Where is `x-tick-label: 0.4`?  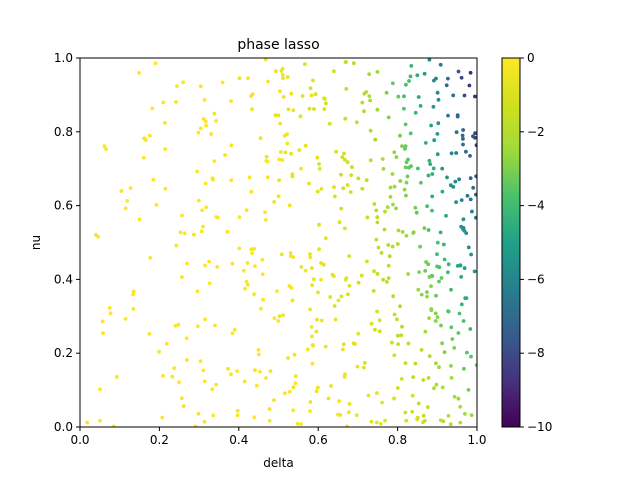
x-tick-label: 0.4 is located at coordinates (238, 440).